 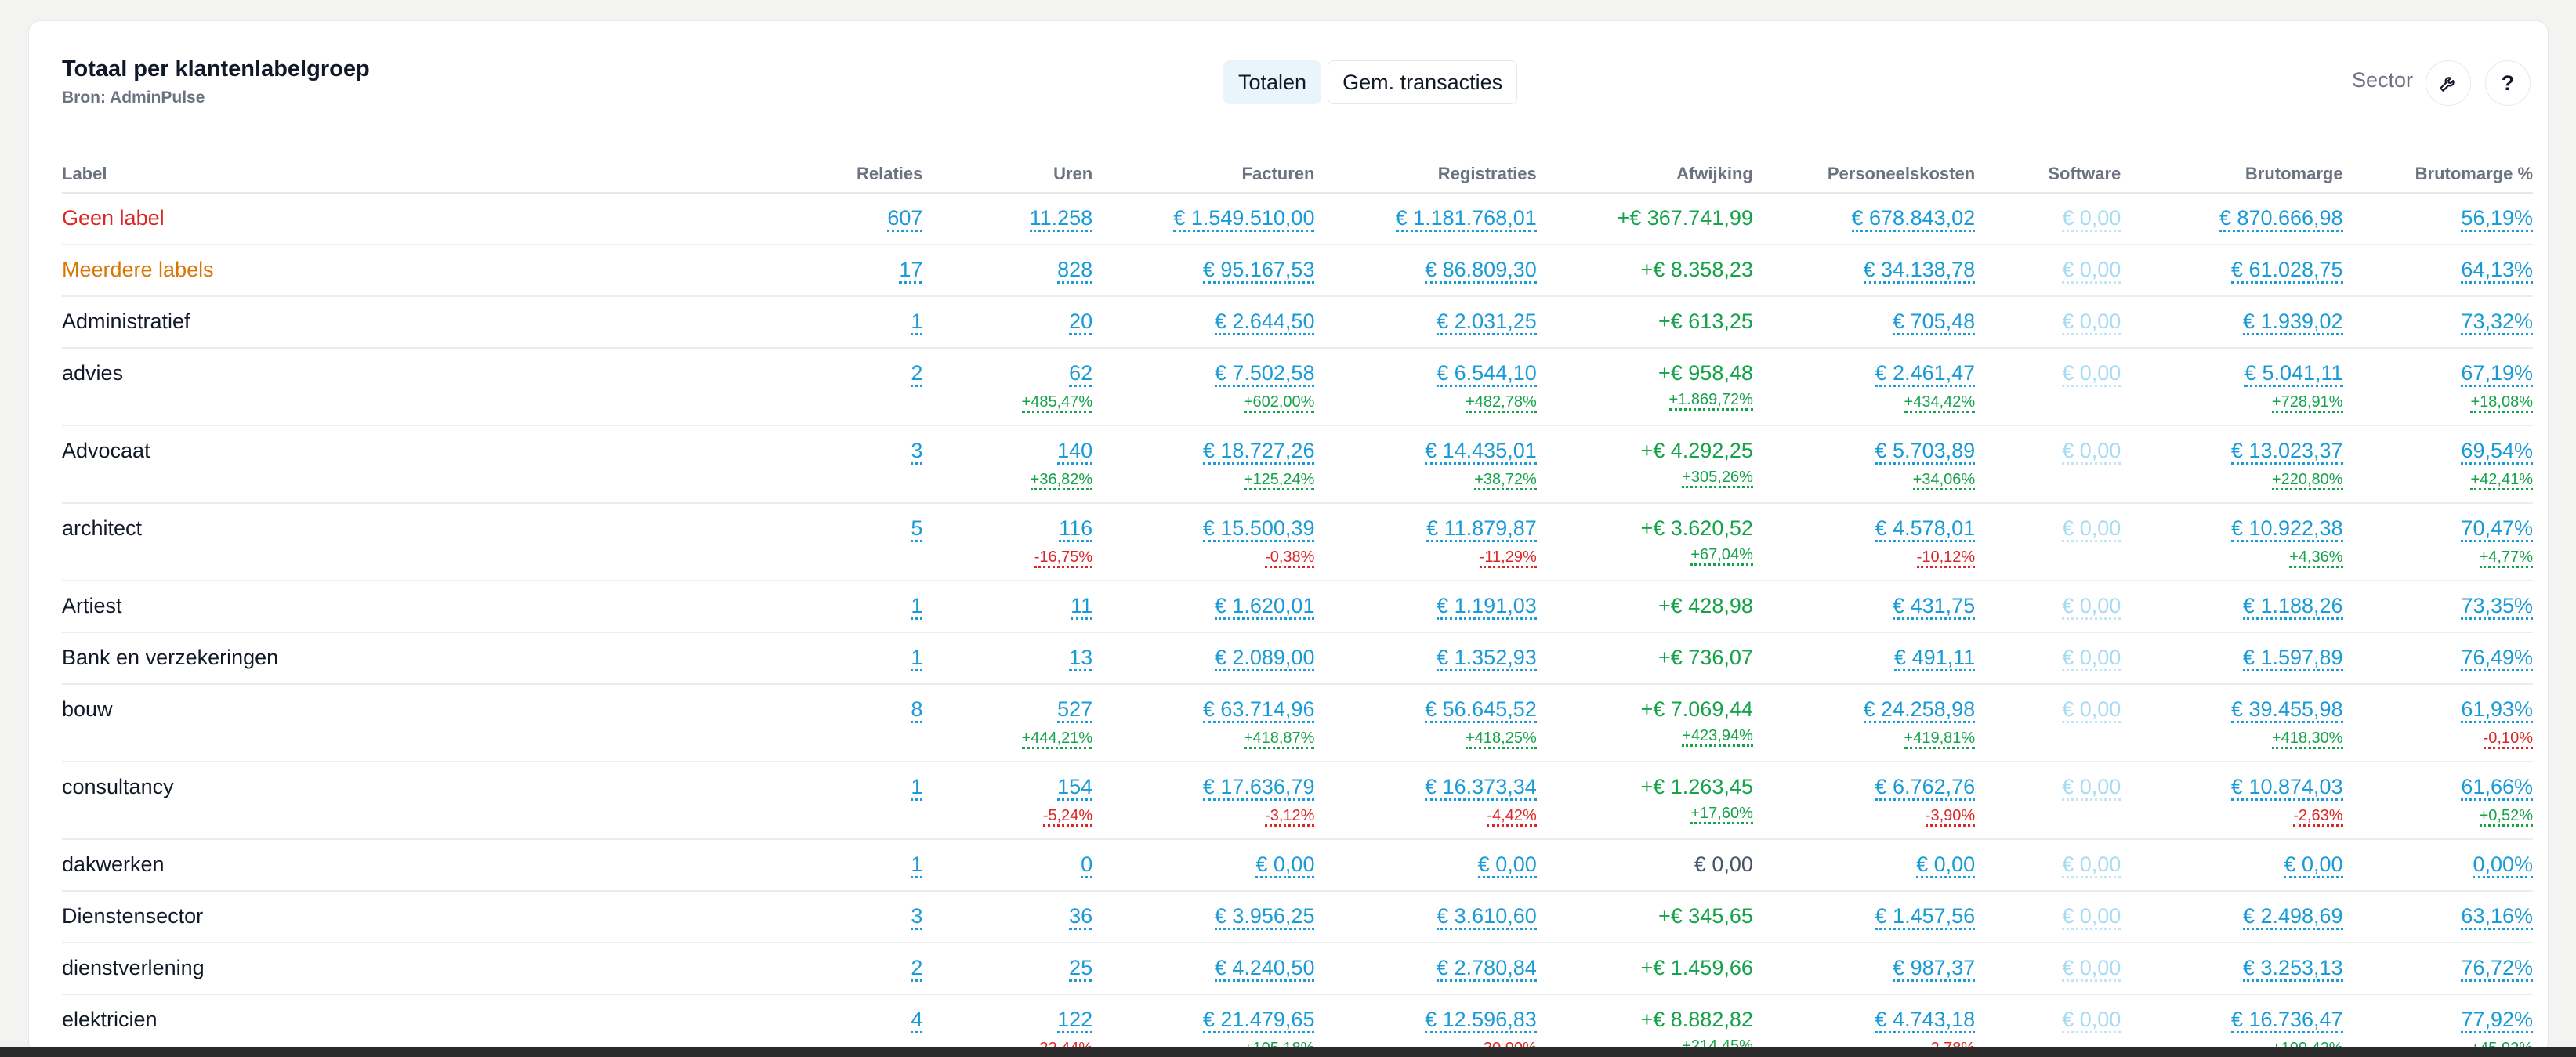 What do you see at coordinates (2437, 168) in the screenshot?
I see `col-header-brutomarge-pct: Brutomarge %` at bounding box center [2437, 168].